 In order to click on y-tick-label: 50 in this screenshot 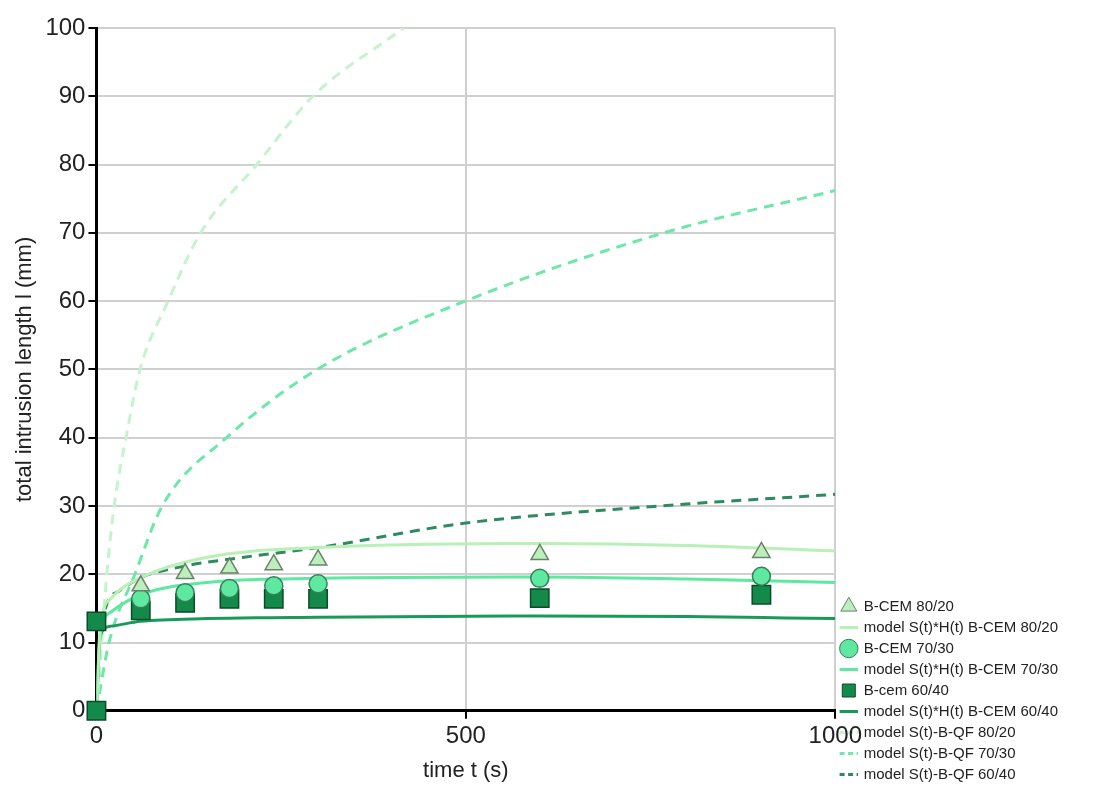, I will do `click(72, 368)`.